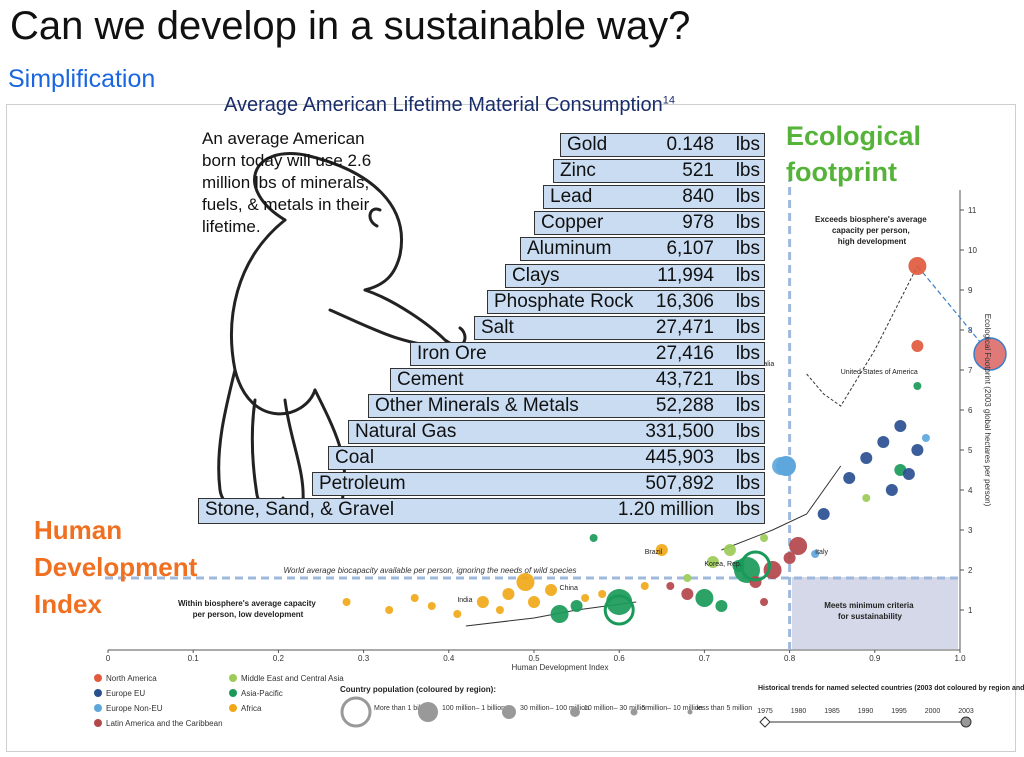  I want to click on material-value: 0.148, so click(690, 144).